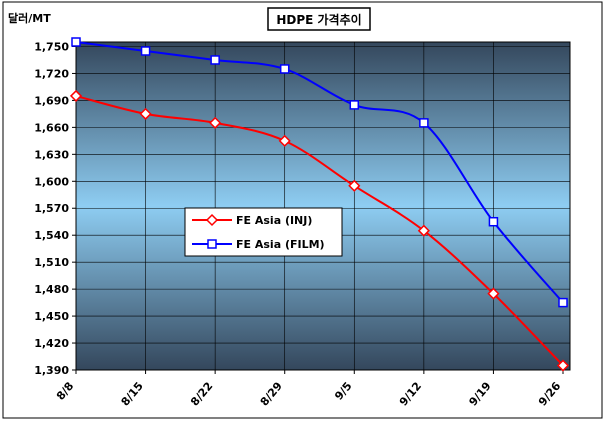  I want to click on y-tick-label: 1,540, so click(51, 235).